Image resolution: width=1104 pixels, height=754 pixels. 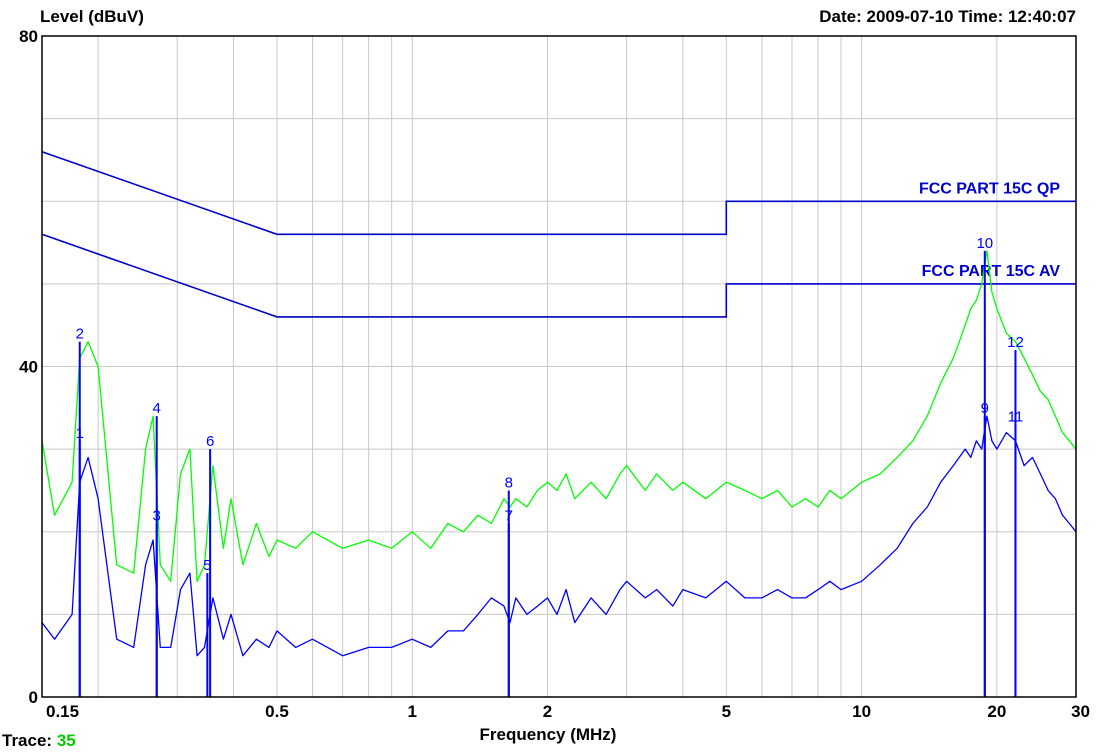 I want to click on trace-label-text: Trace:, so click(x=27, y=740).